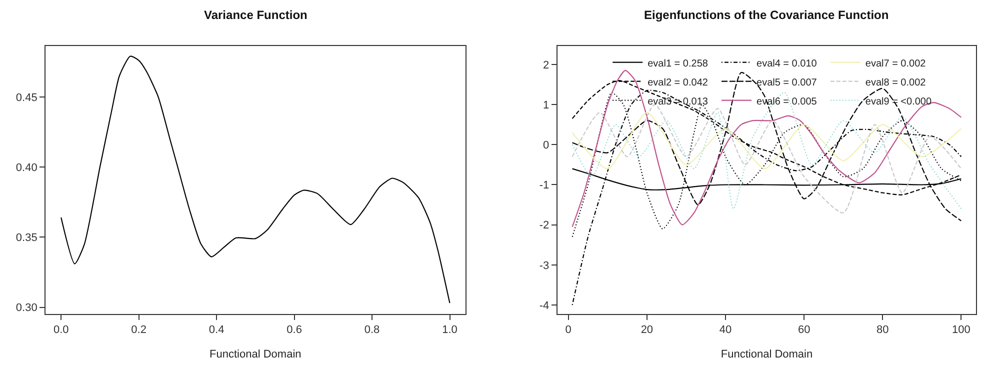  Describe the element at coordinates (678, 82) in the screenshot. I see `legend-label: eval2 = 0.042` at that location.